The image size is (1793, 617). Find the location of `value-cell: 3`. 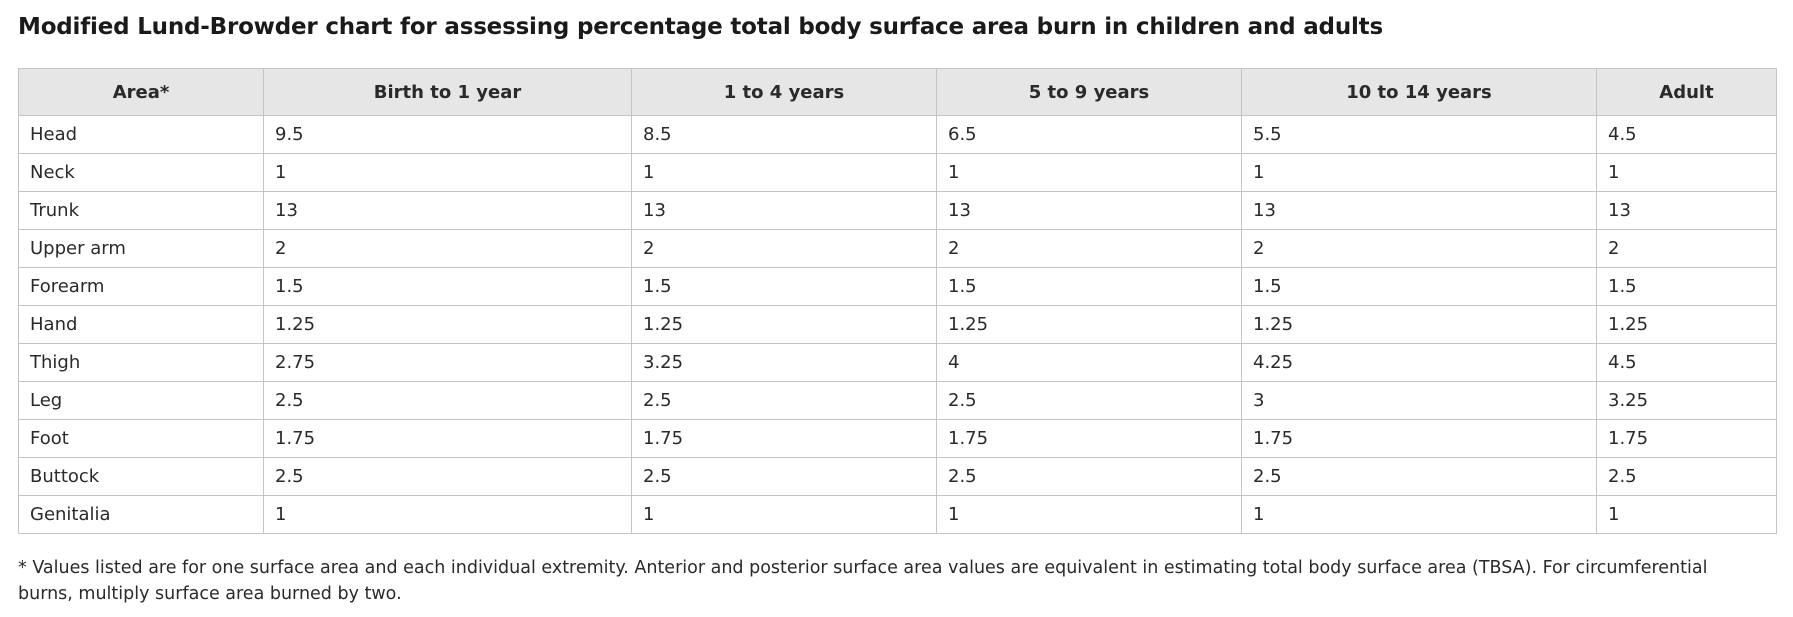

value-cell: 3 is located at coordinates (1419, 400).